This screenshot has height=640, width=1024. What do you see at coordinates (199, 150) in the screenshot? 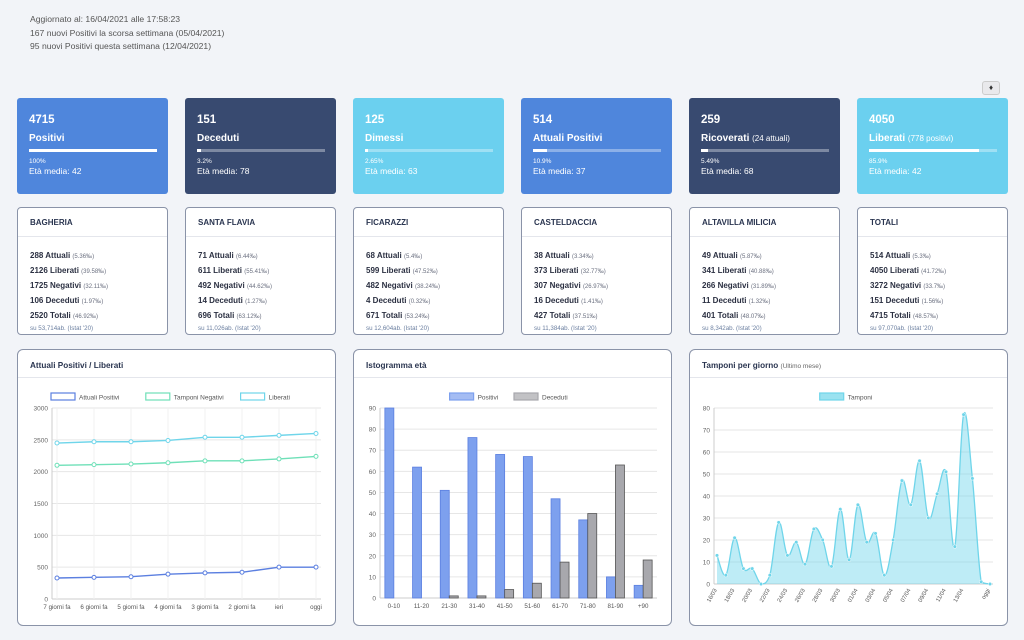
I see `stat-progress-fill` at bounding box center [199, 150].